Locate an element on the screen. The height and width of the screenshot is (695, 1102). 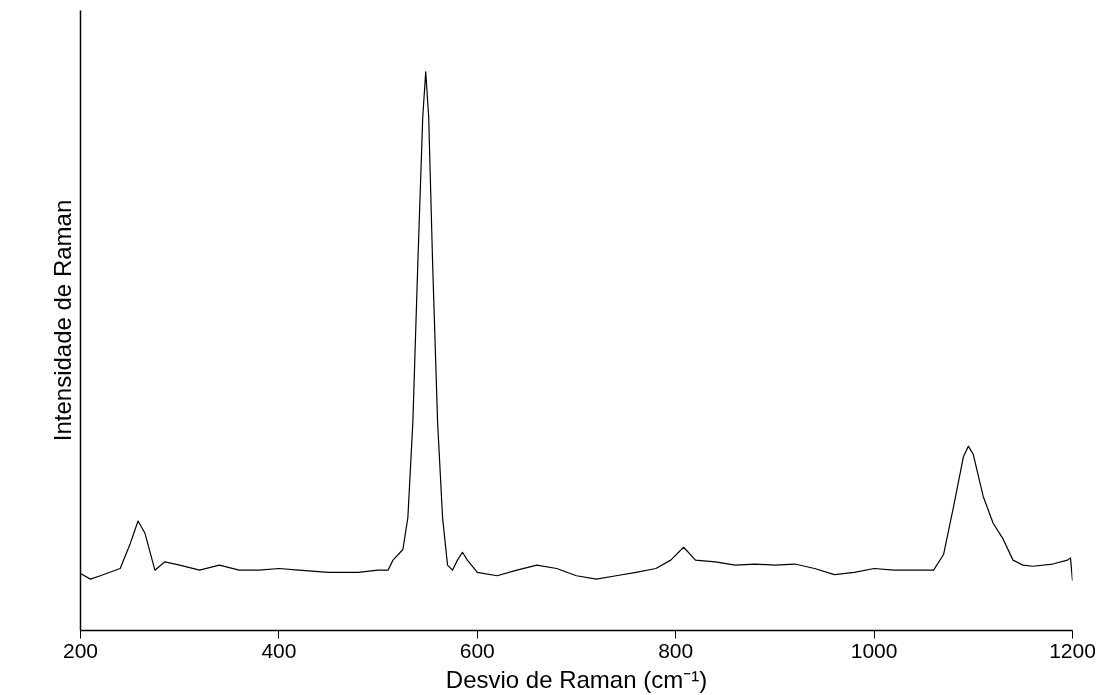
x-tick-label: 1200 is located at coordinates (1072, 650).